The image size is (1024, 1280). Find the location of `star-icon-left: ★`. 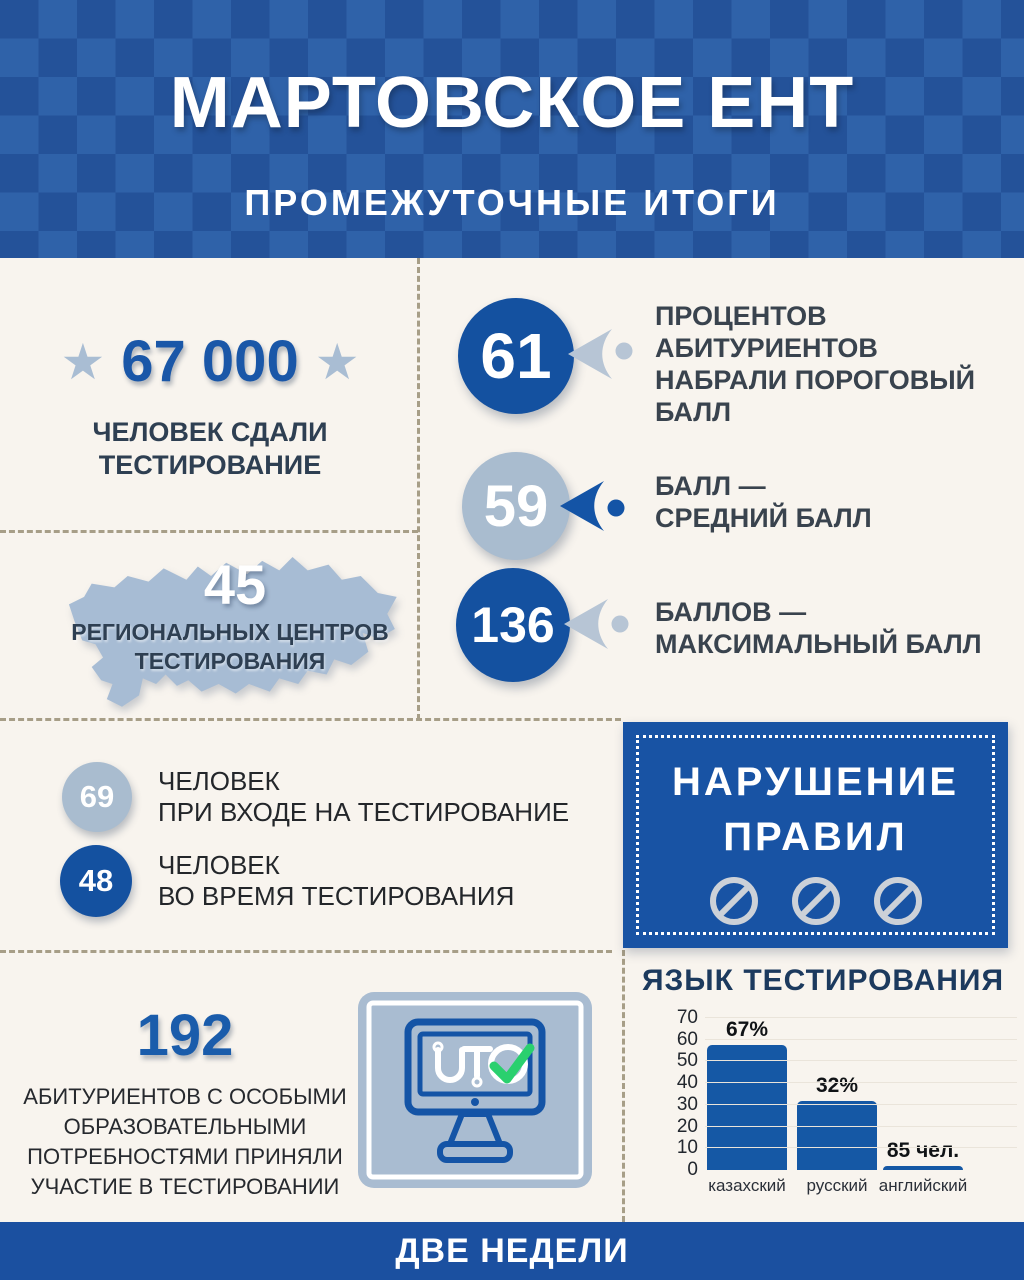

star-icon-left: ★ is located at coordinates (83, 361).